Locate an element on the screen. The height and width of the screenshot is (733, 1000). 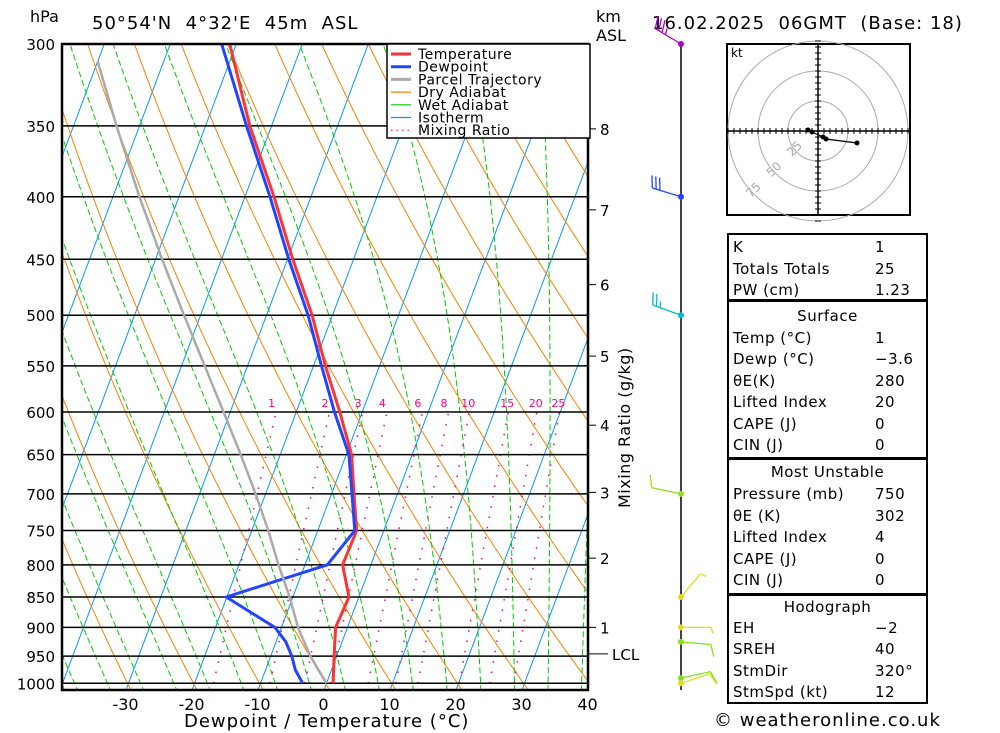
row-label: Pressure (mb) is located at coordinates (789, 494).